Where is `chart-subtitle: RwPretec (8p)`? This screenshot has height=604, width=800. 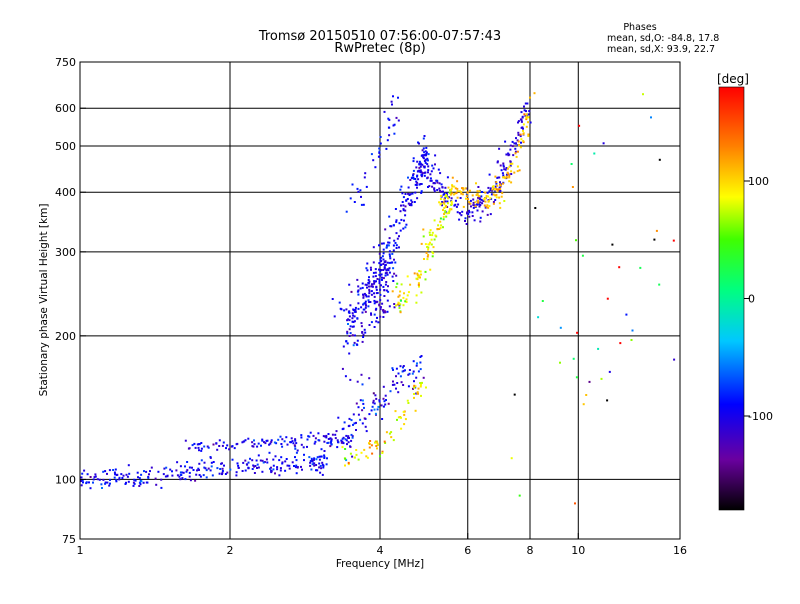 chart-subtitle: RwPretec (8p) is located at coordinates (379, 48).